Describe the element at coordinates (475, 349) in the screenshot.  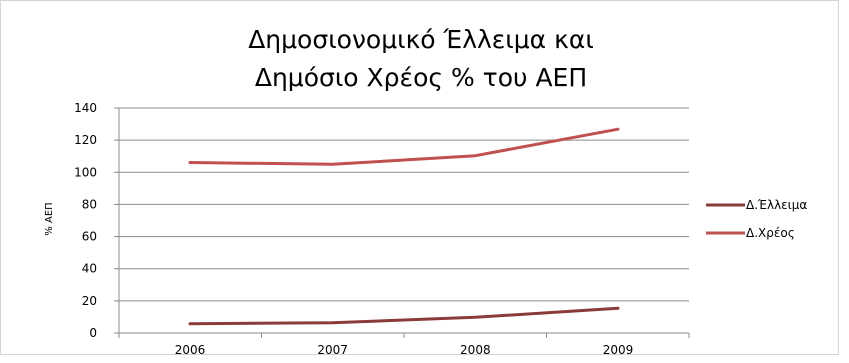
I see `x-tick-label: 2008` at that location.